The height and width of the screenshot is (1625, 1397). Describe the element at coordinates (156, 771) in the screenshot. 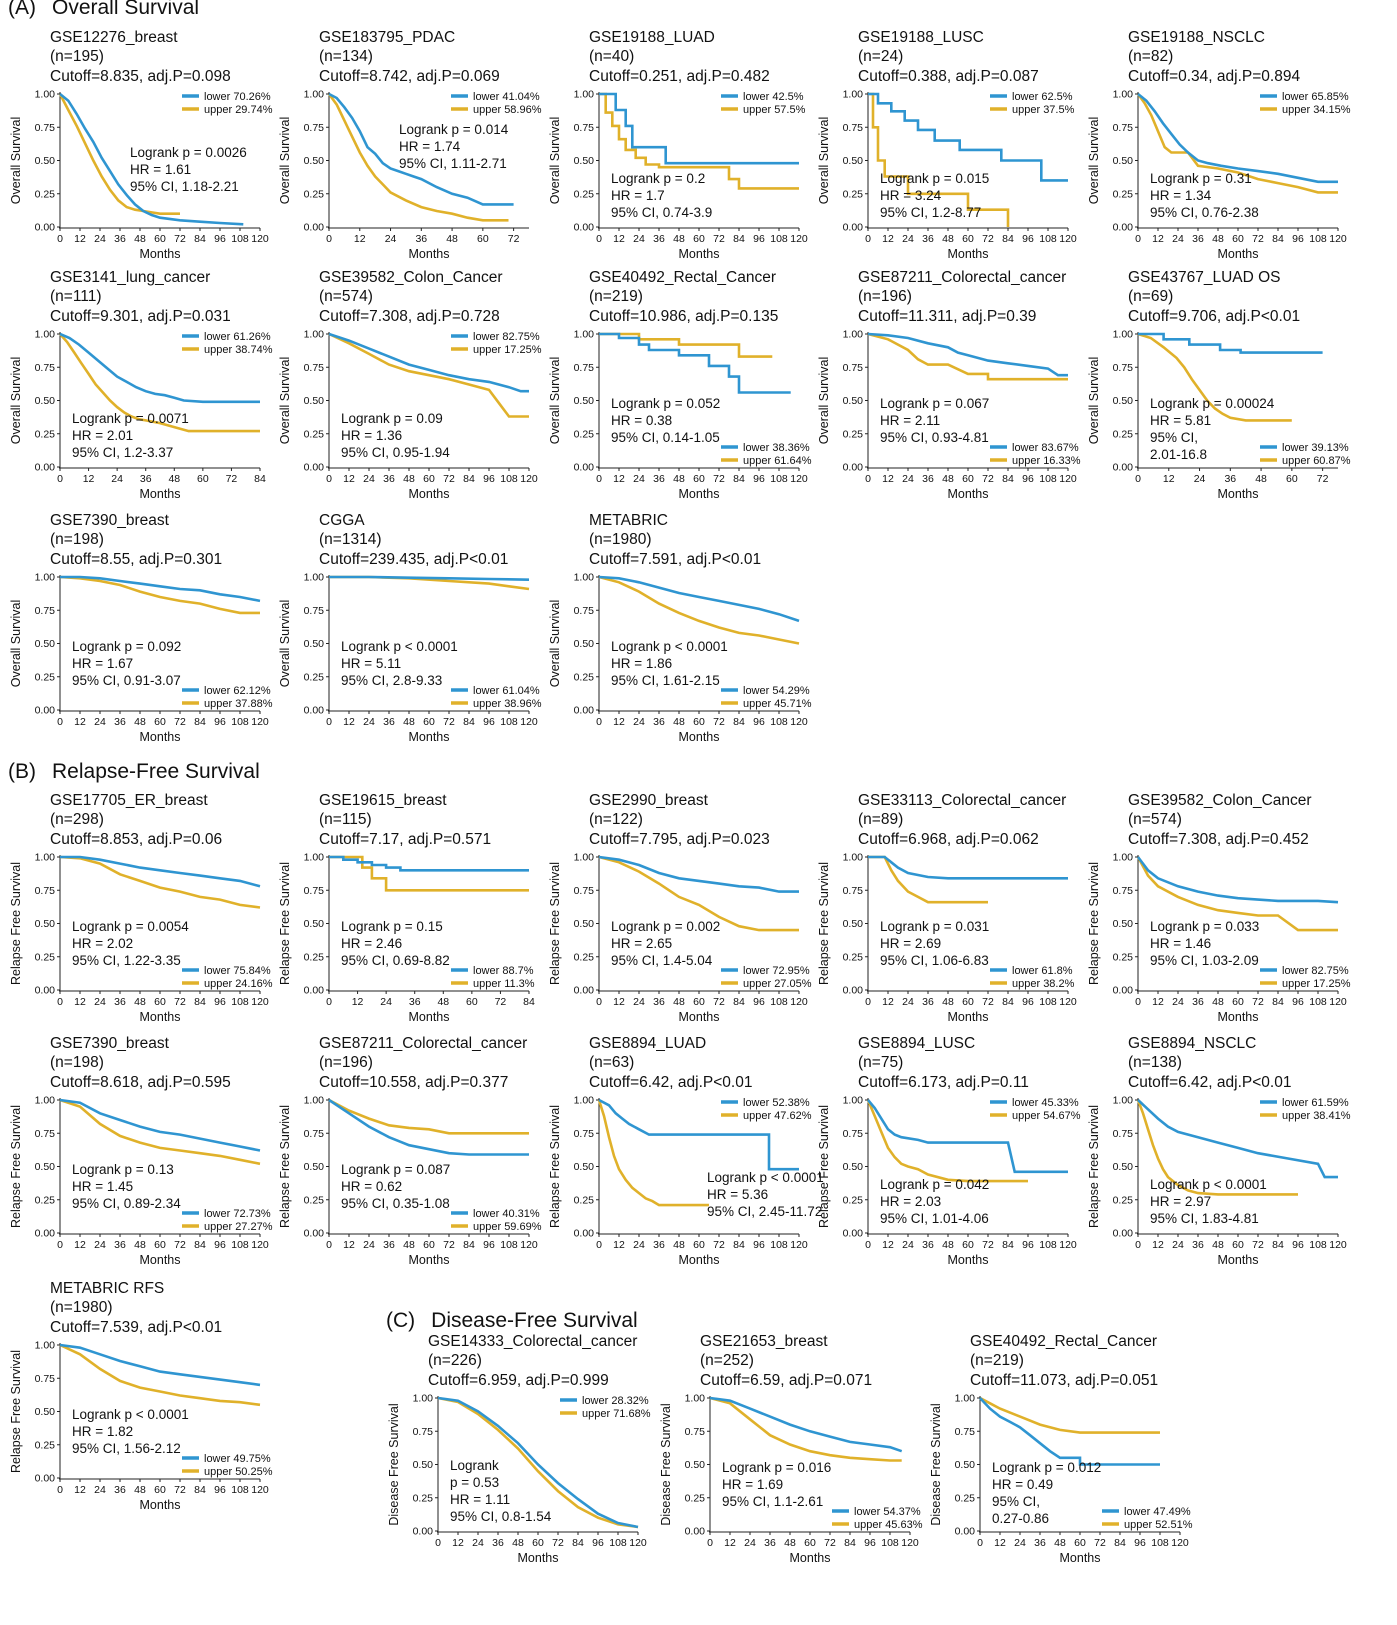

I see `section-b-title: Relapse-Free Survival` at that location.